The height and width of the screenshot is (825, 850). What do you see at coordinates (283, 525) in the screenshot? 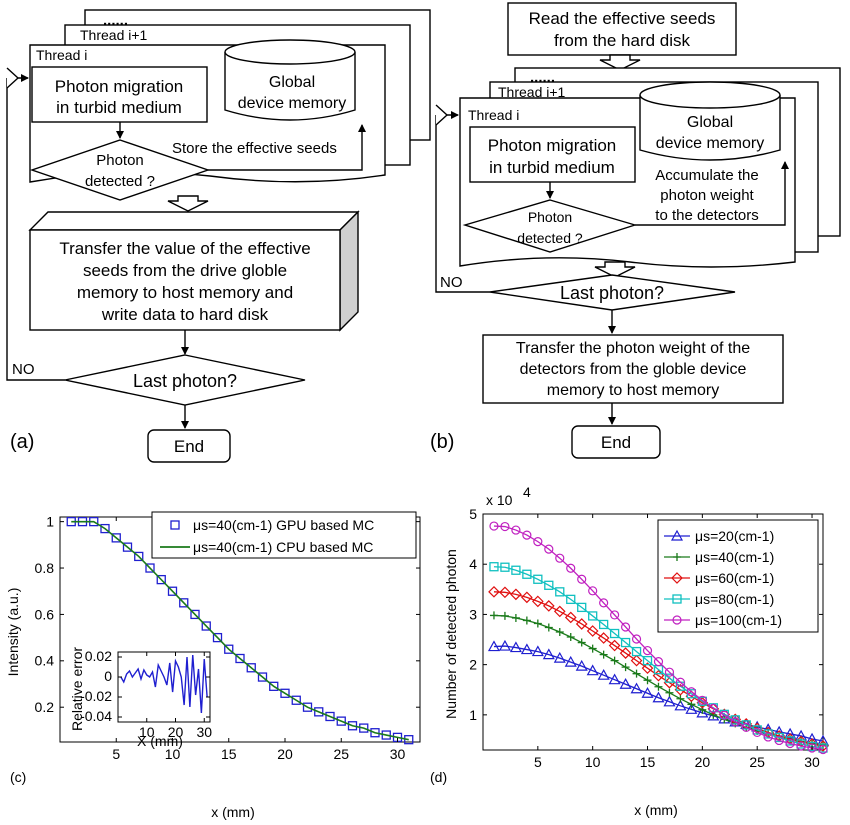
I see `chart-c-legend-series-1: μs=40(cm-1) GPU based MC` at bounding box center [283, 525].